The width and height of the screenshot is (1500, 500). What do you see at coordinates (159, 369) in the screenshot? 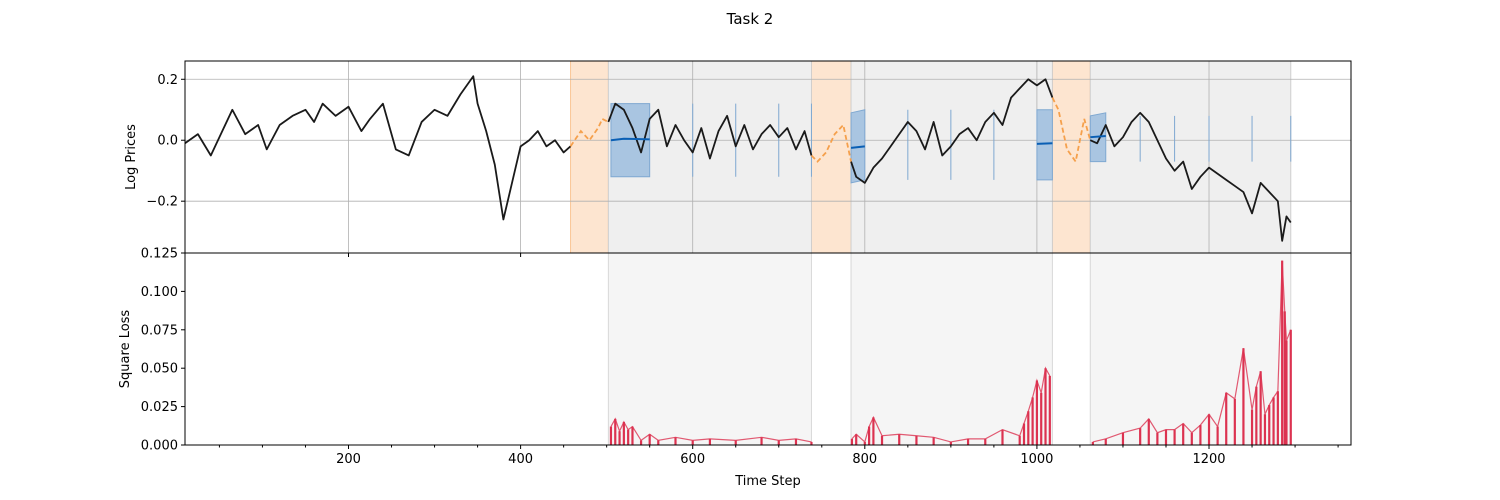
I see `y-tick-label: 0.050` at bounding box center [159, 369].